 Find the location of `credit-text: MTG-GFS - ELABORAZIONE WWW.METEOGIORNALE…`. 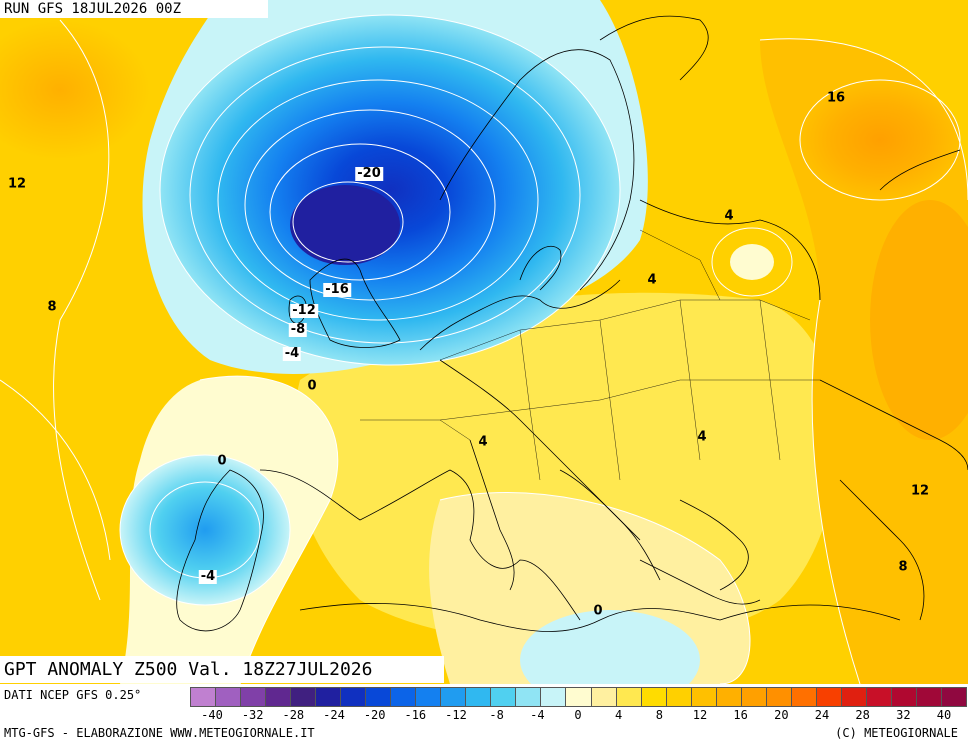

credit-text: MTG-GFS - ELABORAZIONE WWW.METEOGIORNALE… is located at coordinates (159, 733).